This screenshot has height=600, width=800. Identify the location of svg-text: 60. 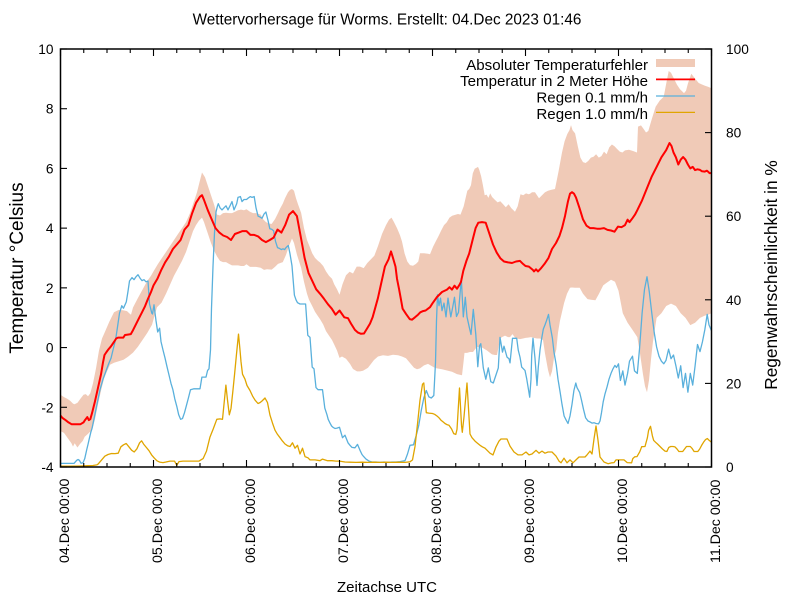
(734, 216).